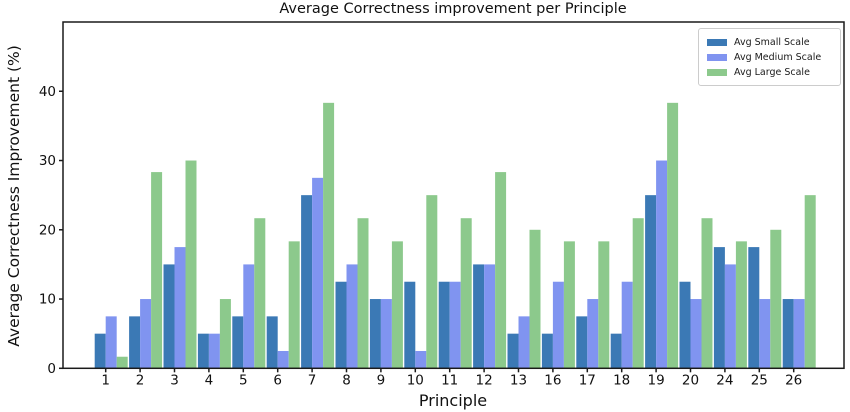 Image resolution: width=850 pixels, height=412 pixels. I want to click on legend-entry: Avg Large Scale, so click(770, 72).